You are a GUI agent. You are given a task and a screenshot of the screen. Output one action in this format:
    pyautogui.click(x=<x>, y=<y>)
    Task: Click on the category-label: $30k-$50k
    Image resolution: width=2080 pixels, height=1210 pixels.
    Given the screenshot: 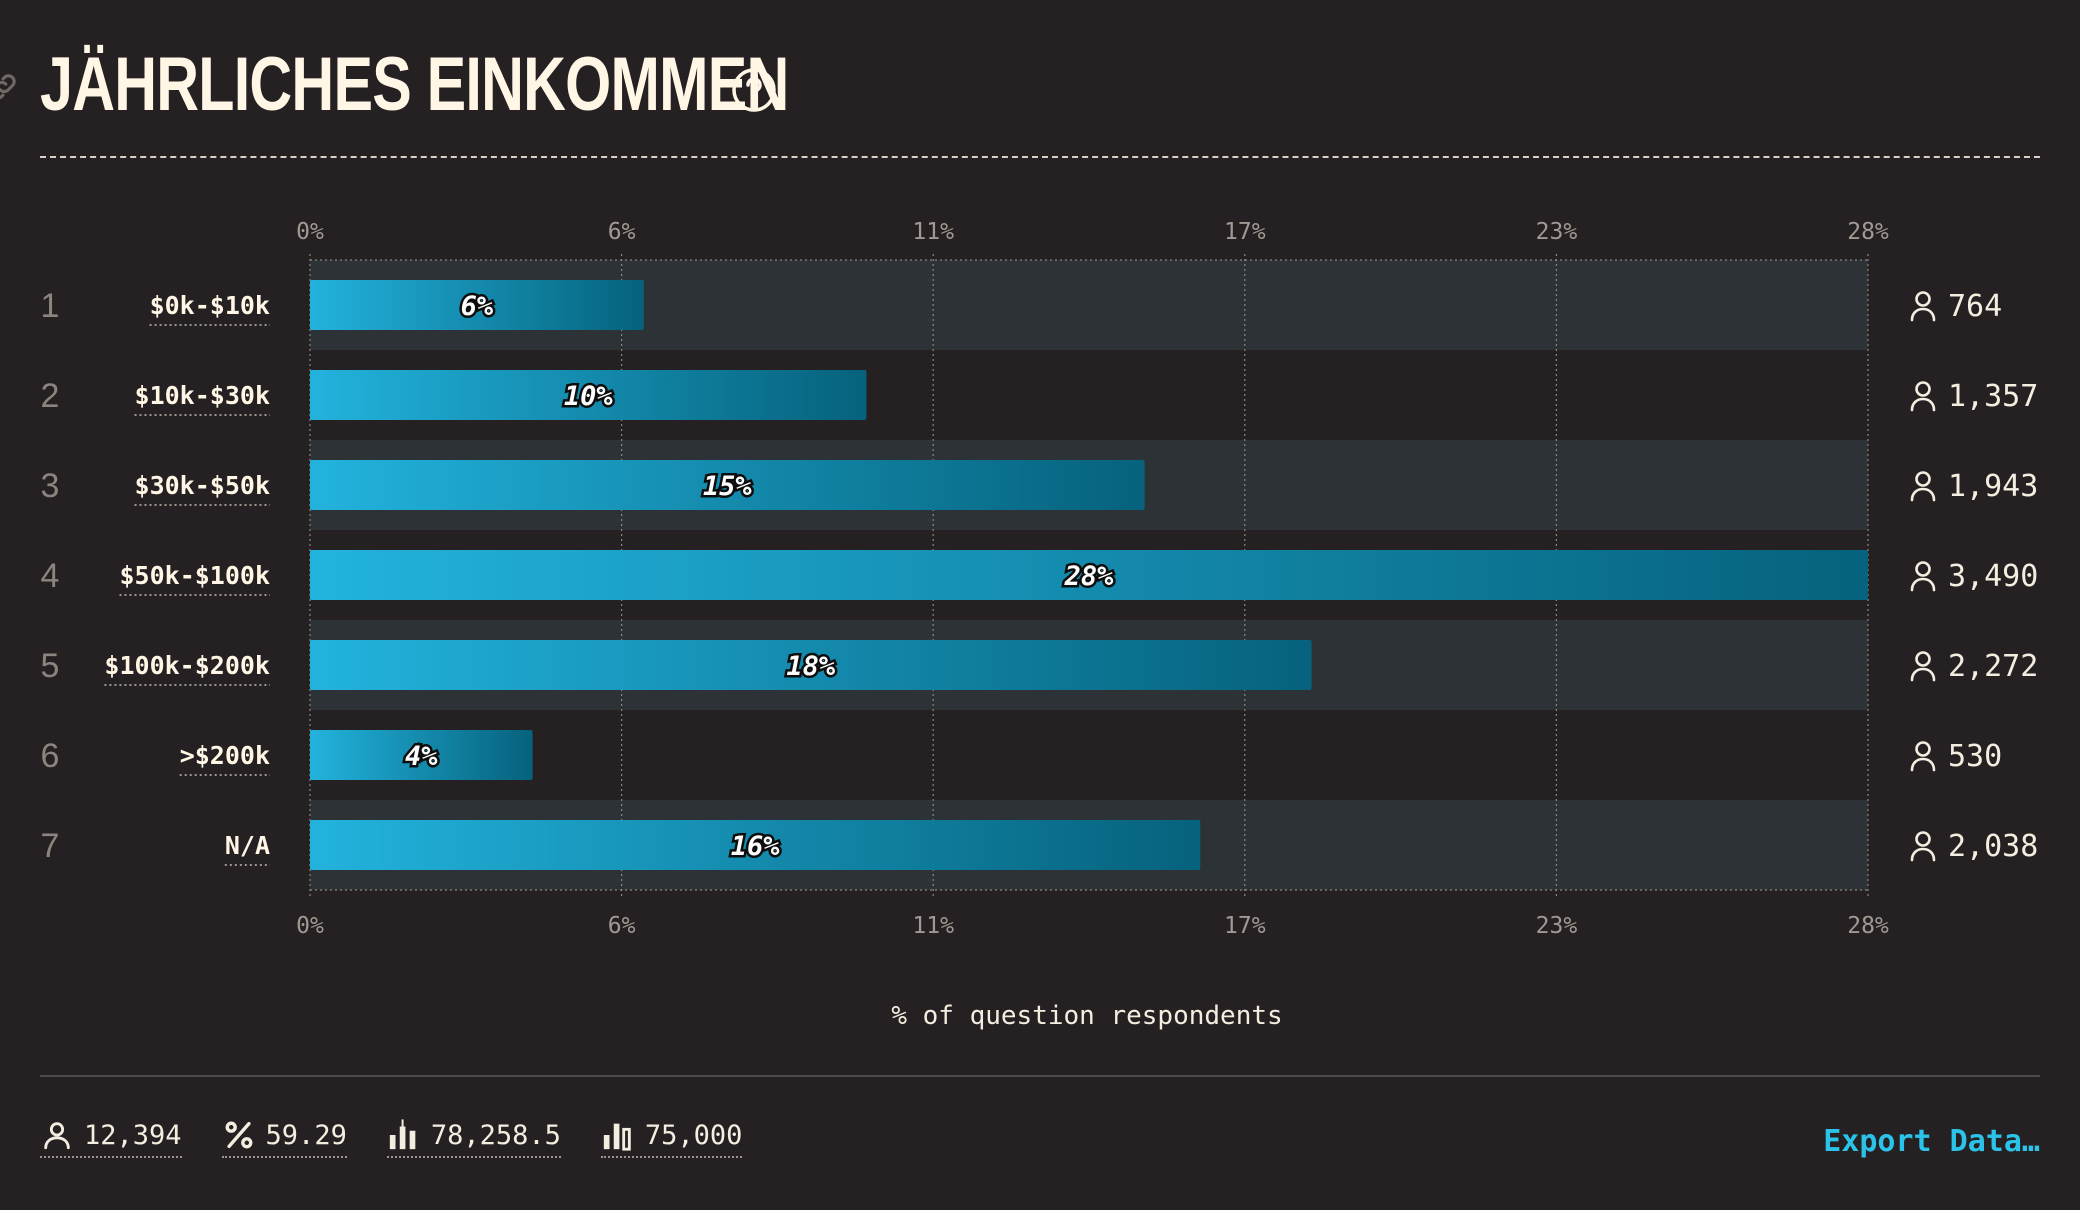 What is the action you would take?
    pyautogui.click(x=202, y=485)
    